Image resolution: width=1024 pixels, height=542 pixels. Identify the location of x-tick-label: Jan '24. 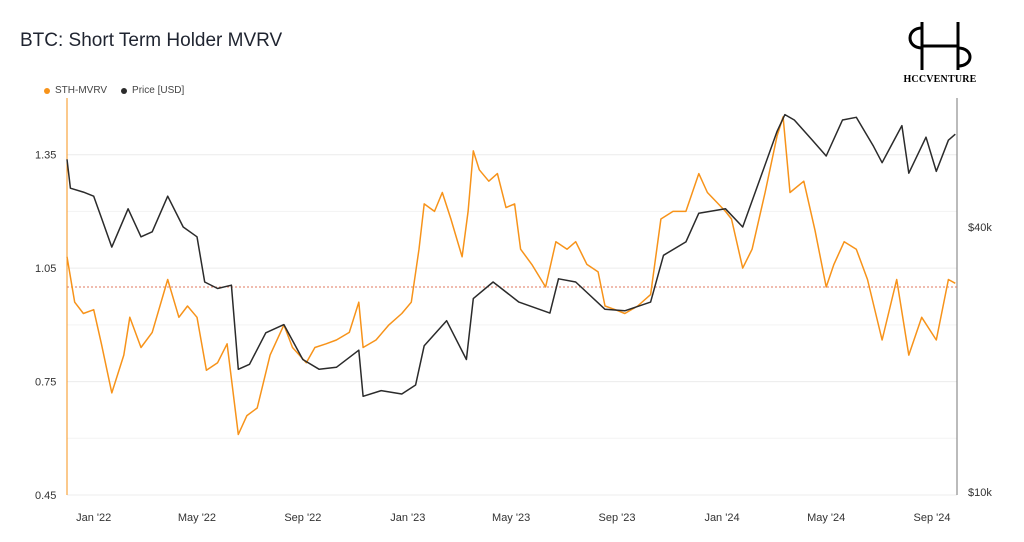
(721, 518).